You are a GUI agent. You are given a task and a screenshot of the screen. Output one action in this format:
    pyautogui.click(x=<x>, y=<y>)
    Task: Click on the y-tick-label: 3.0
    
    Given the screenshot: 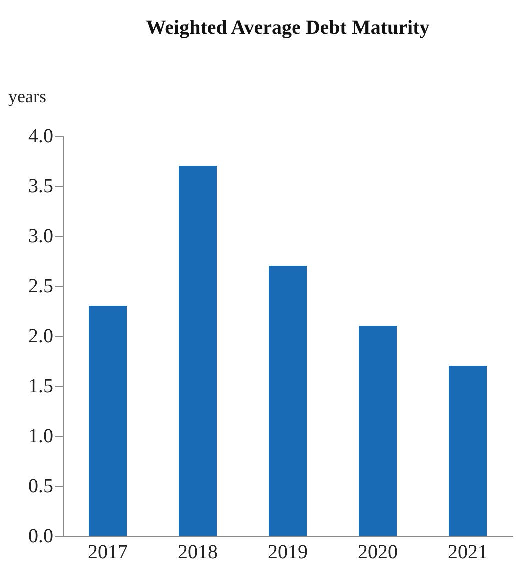 What is the action you would take?
    pyautogui.click(x=41, y=237)
    